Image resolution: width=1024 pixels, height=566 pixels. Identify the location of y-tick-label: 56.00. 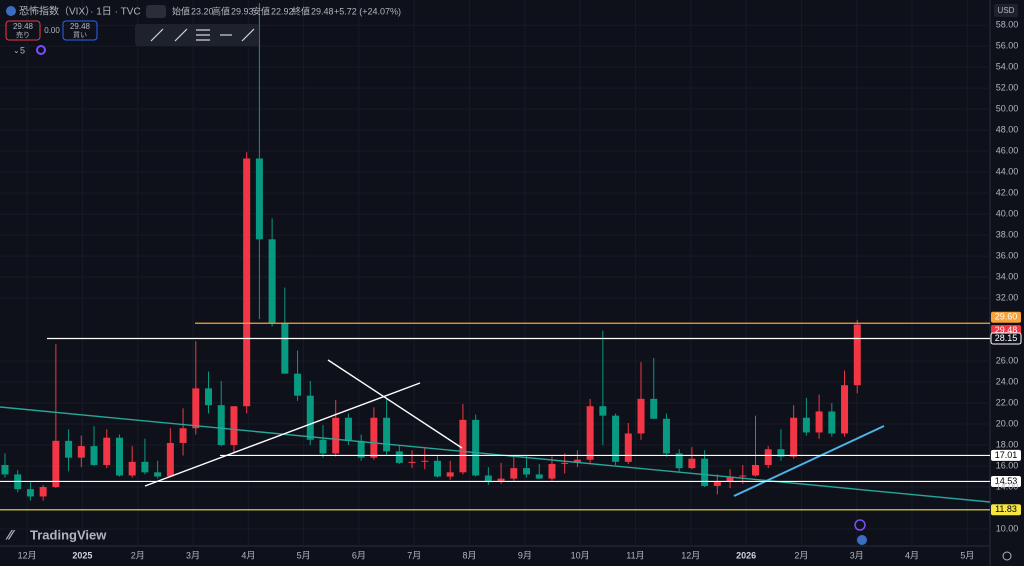
(1007, 46).